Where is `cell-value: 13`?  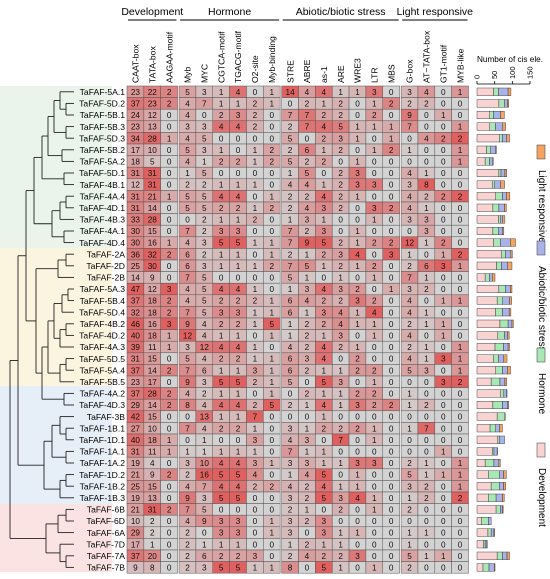 cell-value: 13 is located at coordinates (153, 127).